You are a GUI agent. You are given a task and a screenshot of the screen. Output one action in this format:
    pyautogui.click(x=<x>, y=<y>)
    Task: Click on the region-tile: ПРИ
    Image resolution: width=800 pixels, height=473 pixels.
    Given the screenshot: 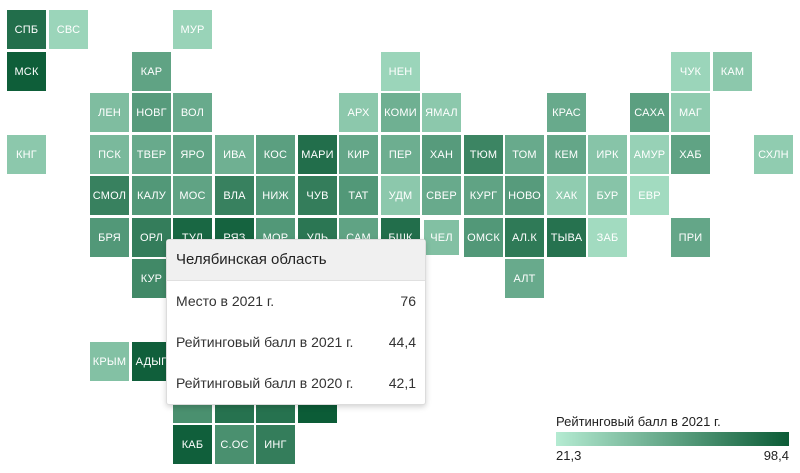 What is the action you would take?
    pyautogui.click(x=690, y=237)
    